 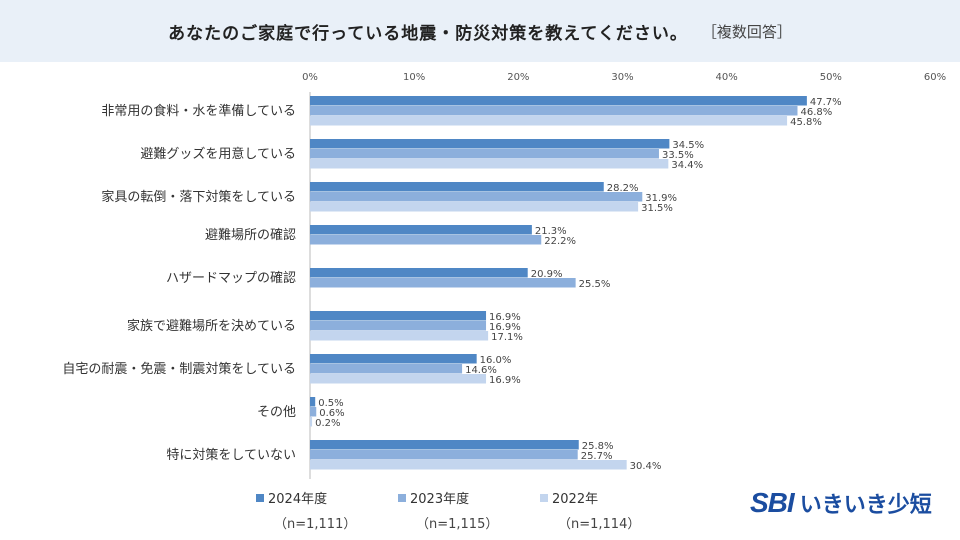 What do you see at coordinates (687, 165) in the screenshot?
I see `data-label: 34.4%` at bounding box center [687, 165].